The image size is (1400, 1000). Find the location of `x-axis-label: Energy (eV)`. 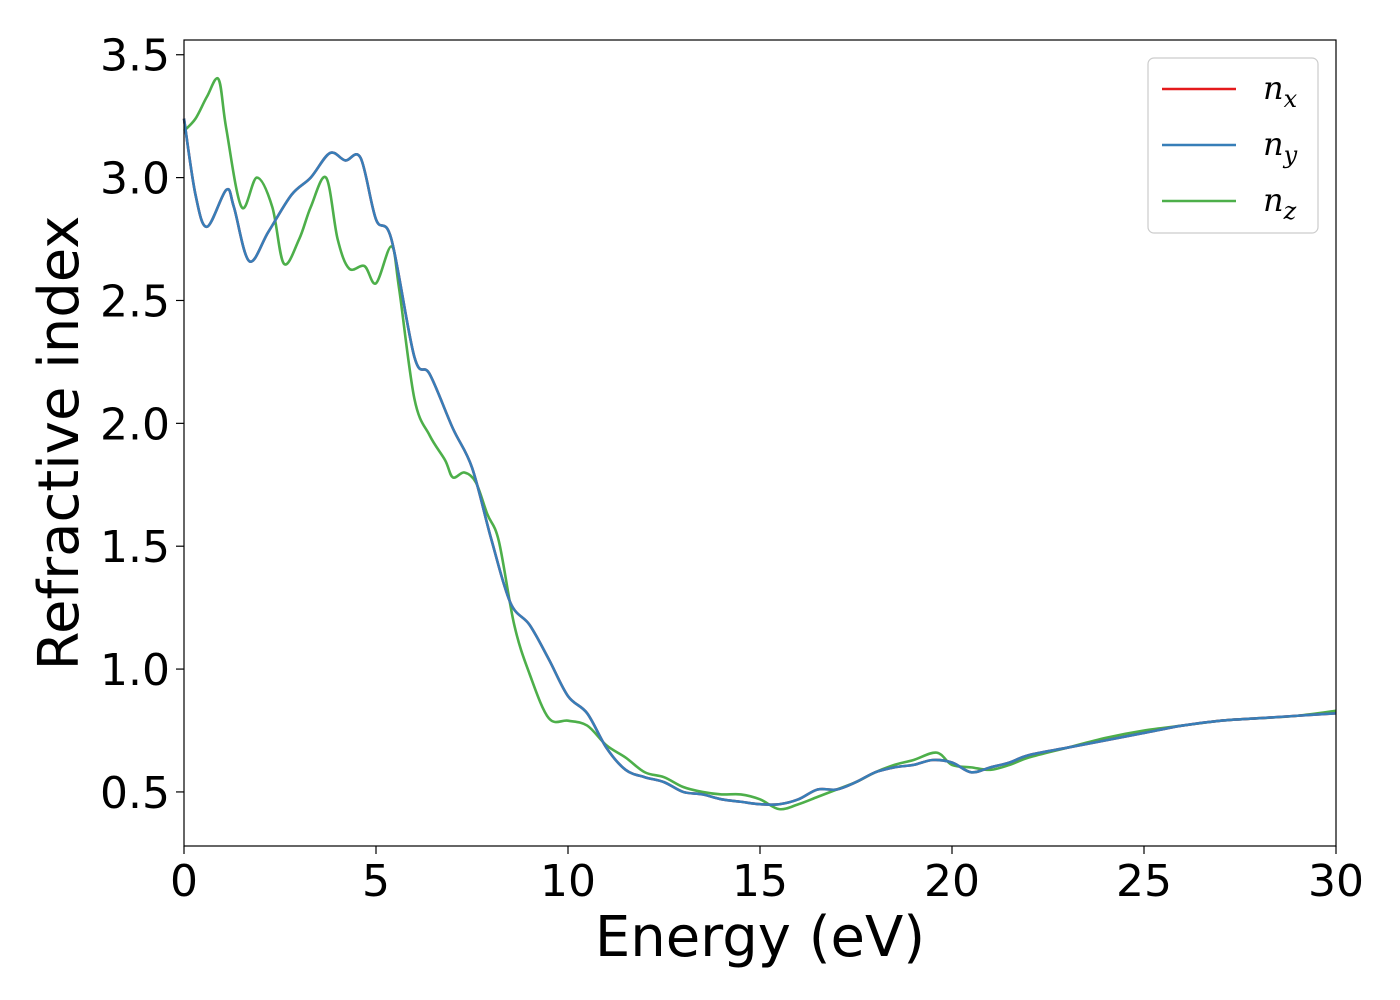

x-axis-label: Energy (eV) is located at coordinates (760, 937).